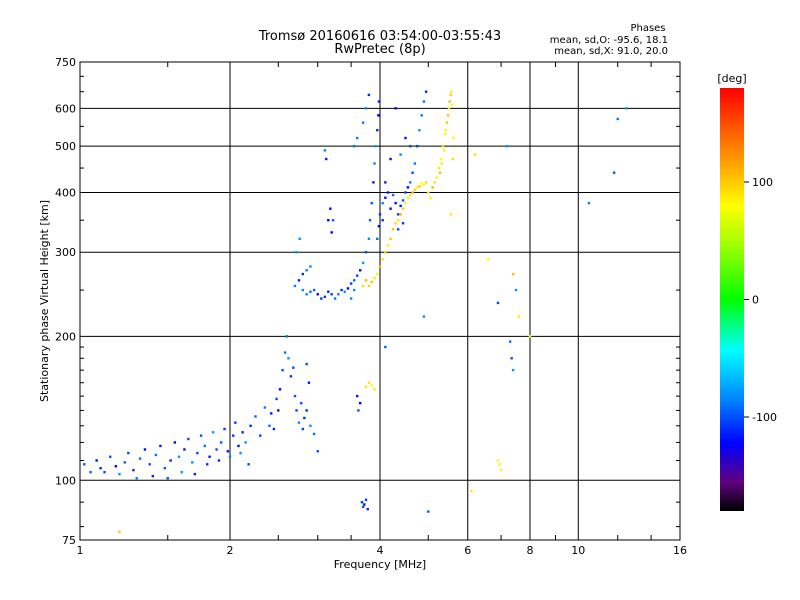 The width and height of the screenshot is (800, 600). Describe the element at coordinates (65, 336) in the screenshot. I see `y-tick-label: 200` at that location.